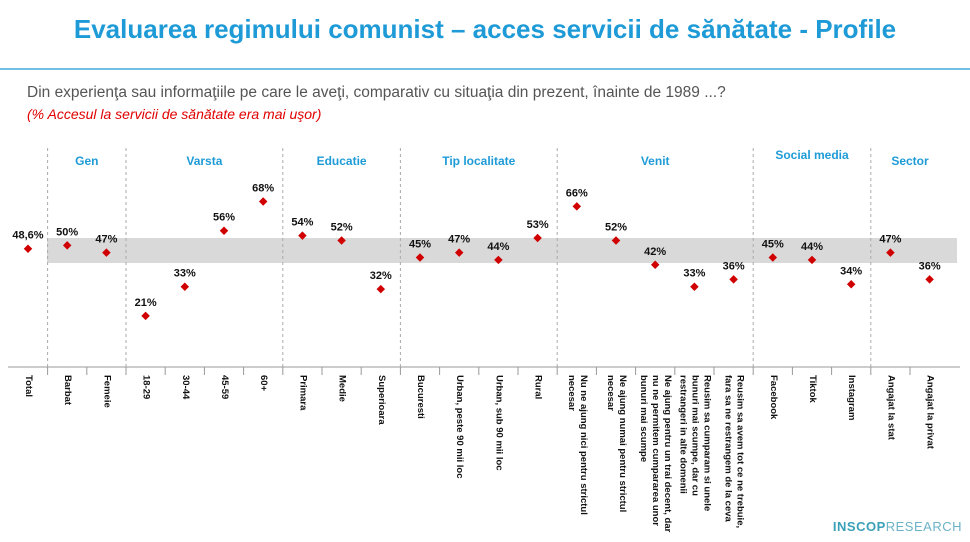 This screenshot has width=970, height=542. Describe the element at coordinates (420, 397) in the screenshot. I see `x-tick-label: Bucuresti` at that location.